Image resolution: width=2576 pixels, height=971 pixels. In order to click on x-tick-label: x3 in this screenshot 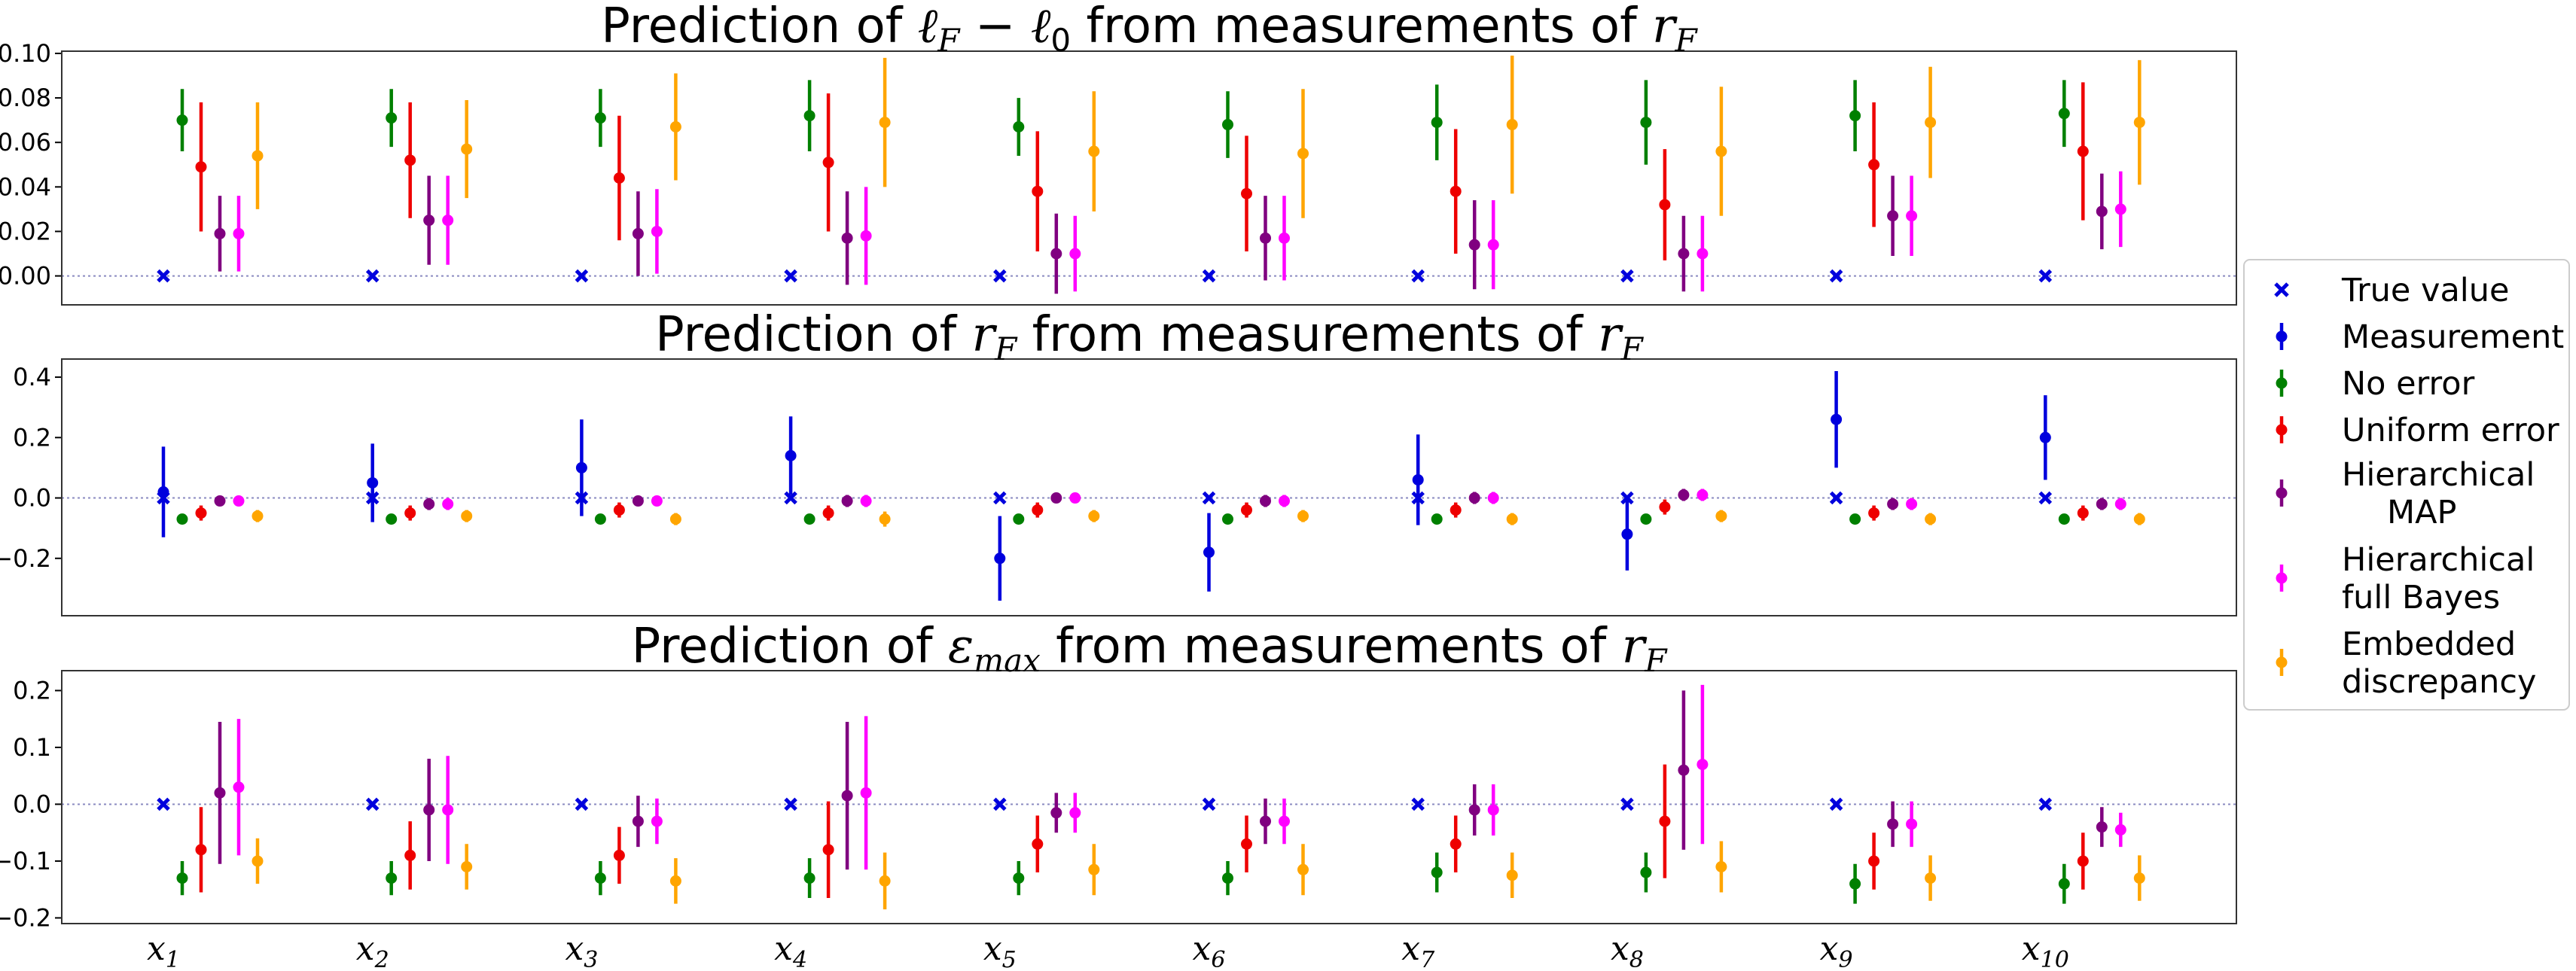, I will do `click(581, 950)`.